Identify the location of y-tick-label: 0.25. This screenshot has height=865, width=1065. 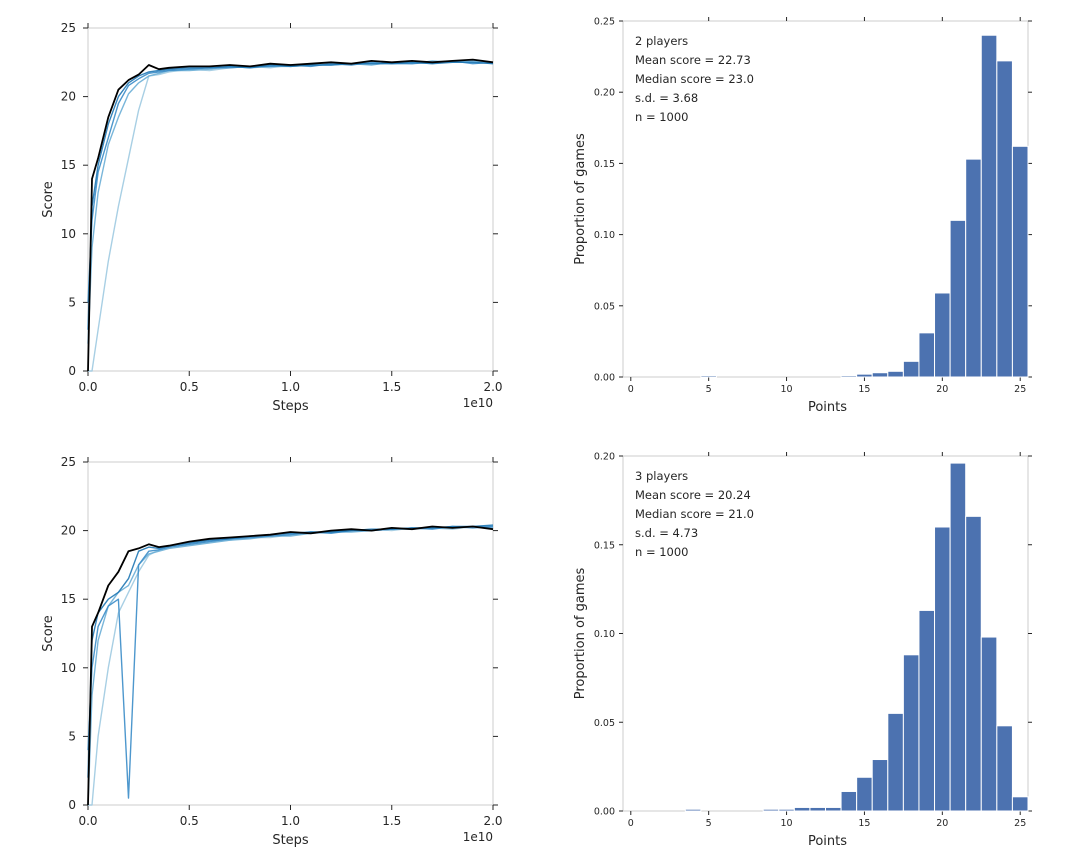
(604, 22).